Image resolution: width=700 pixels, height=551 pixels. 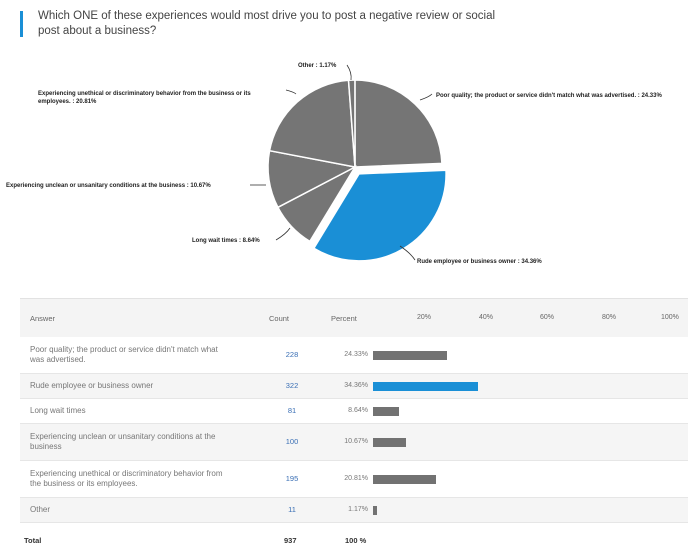 I want to click on axis-tick-60: 60%, so click(x=547, y=317).